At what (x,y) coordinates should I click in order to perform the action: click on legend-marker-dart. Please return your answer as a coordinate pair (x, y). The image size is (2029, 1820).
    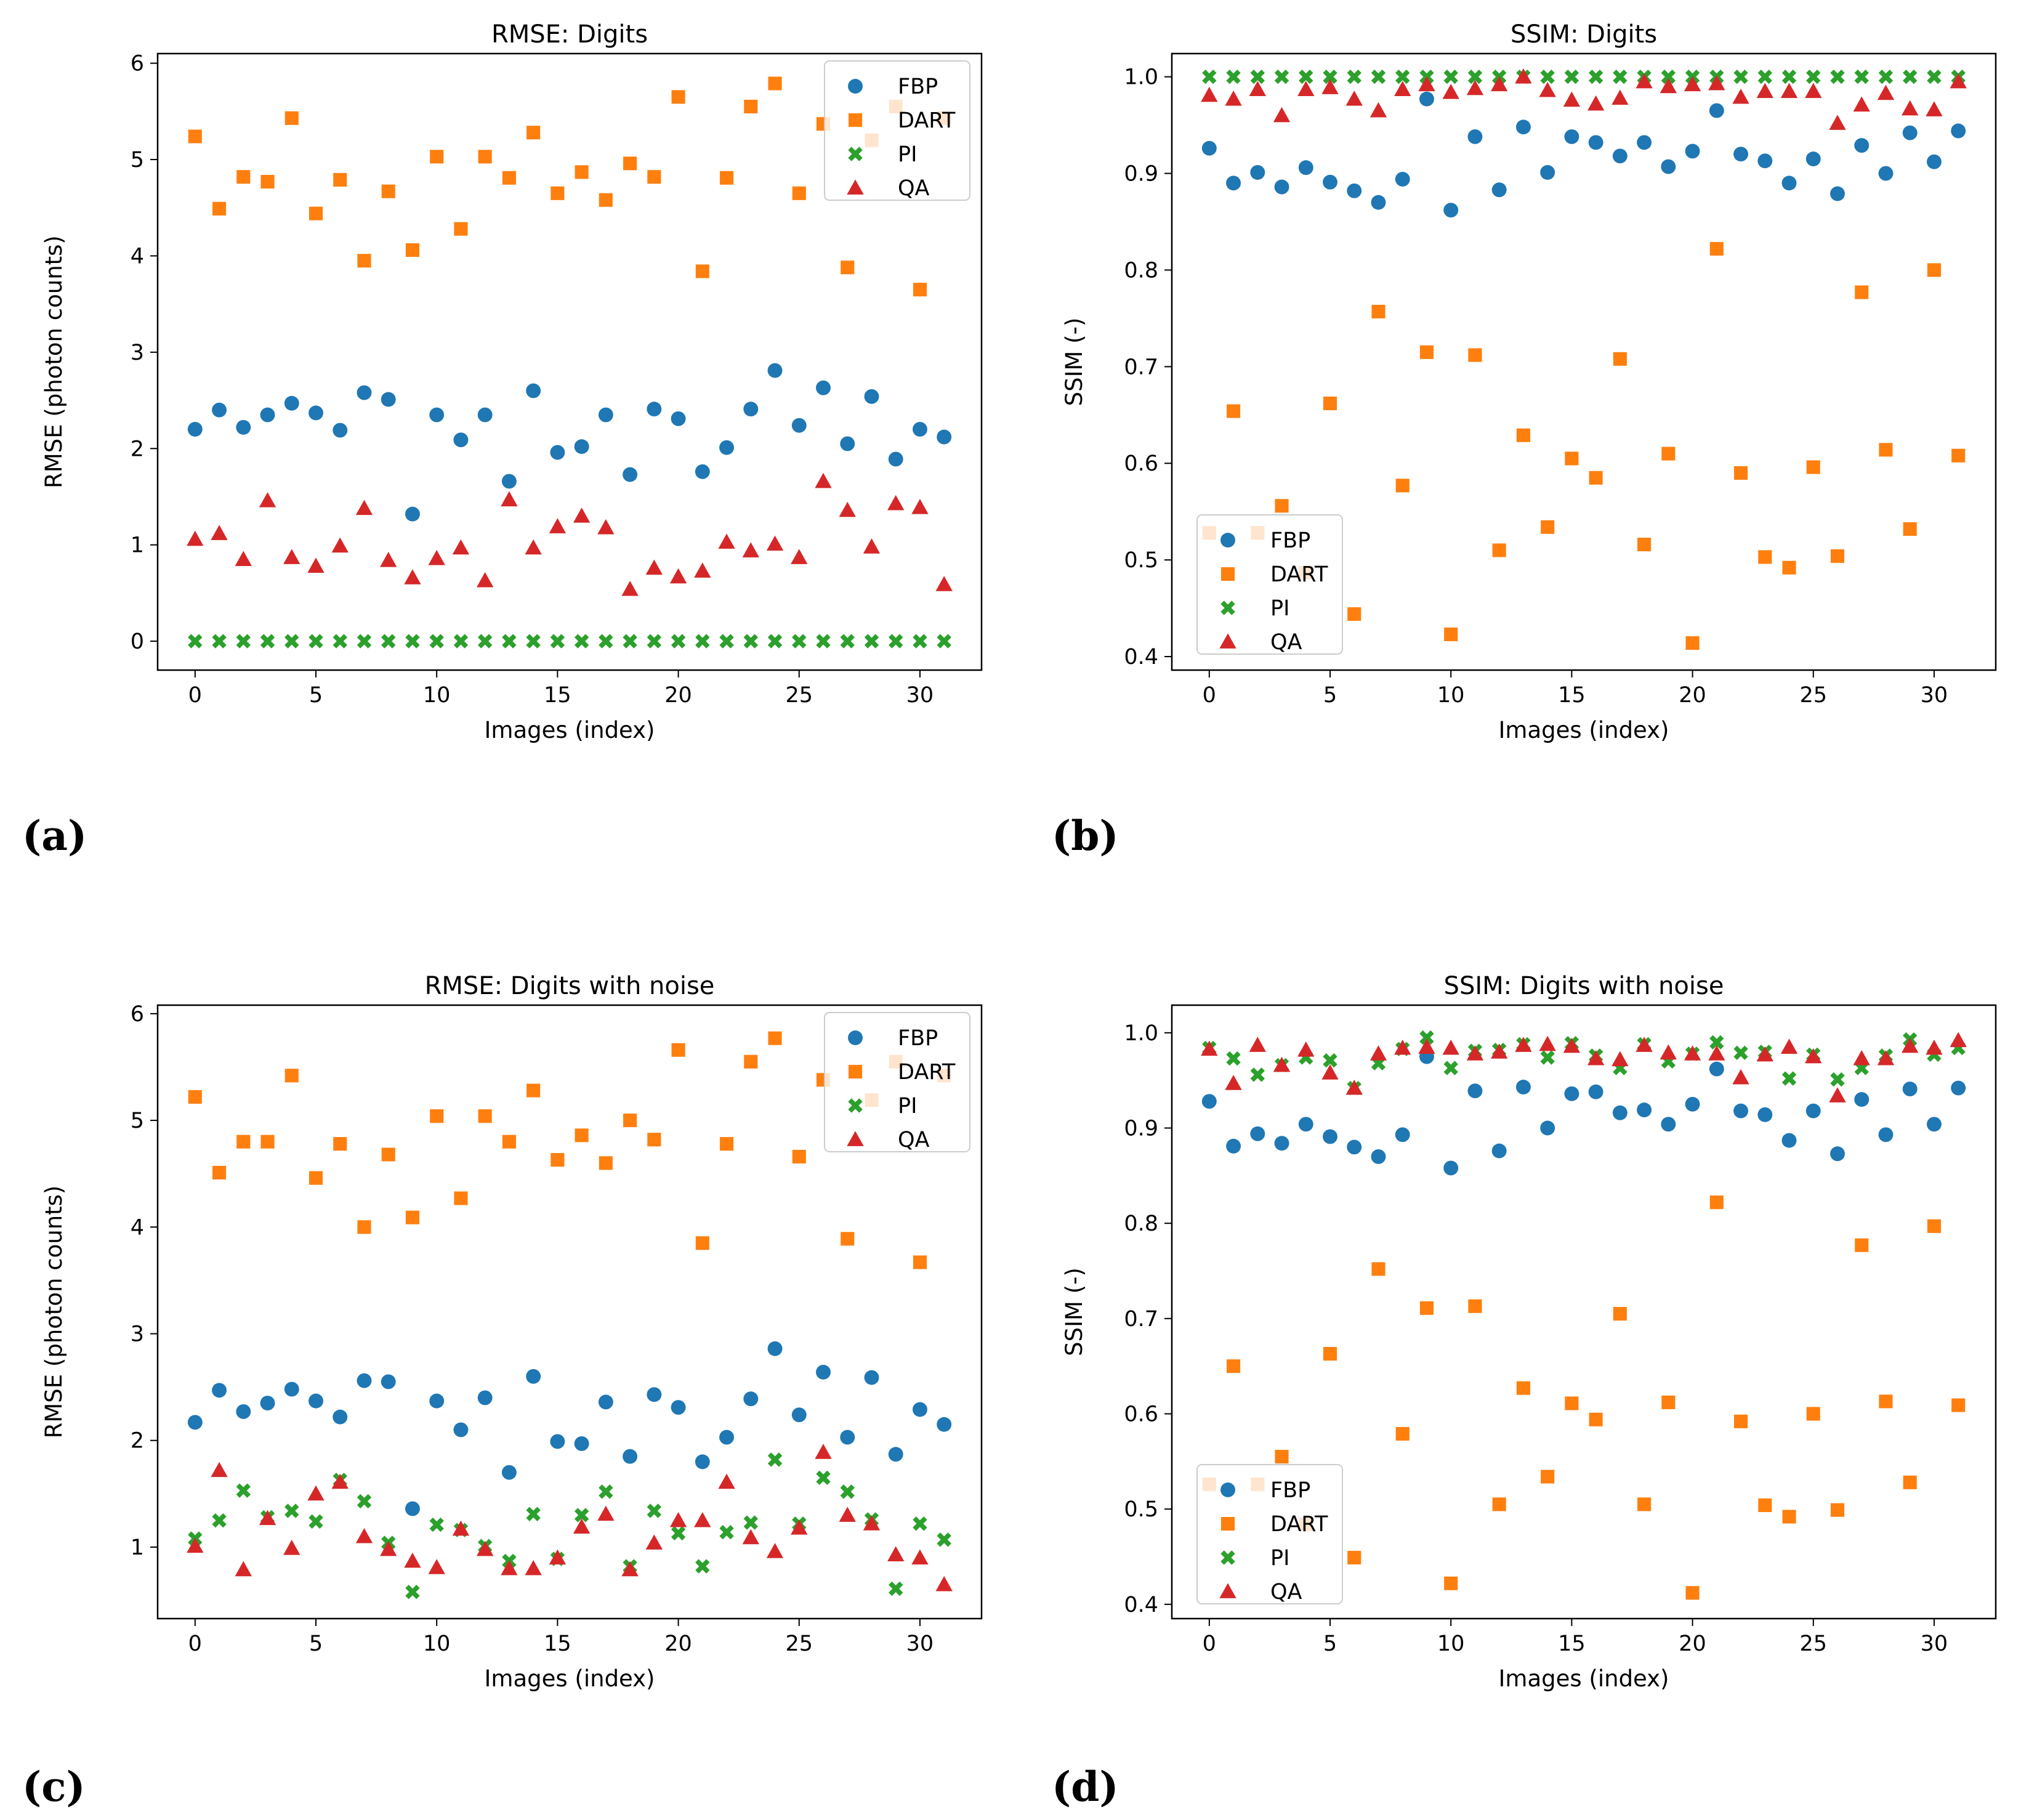
    Looking at the image, I should click on (855, 1071).